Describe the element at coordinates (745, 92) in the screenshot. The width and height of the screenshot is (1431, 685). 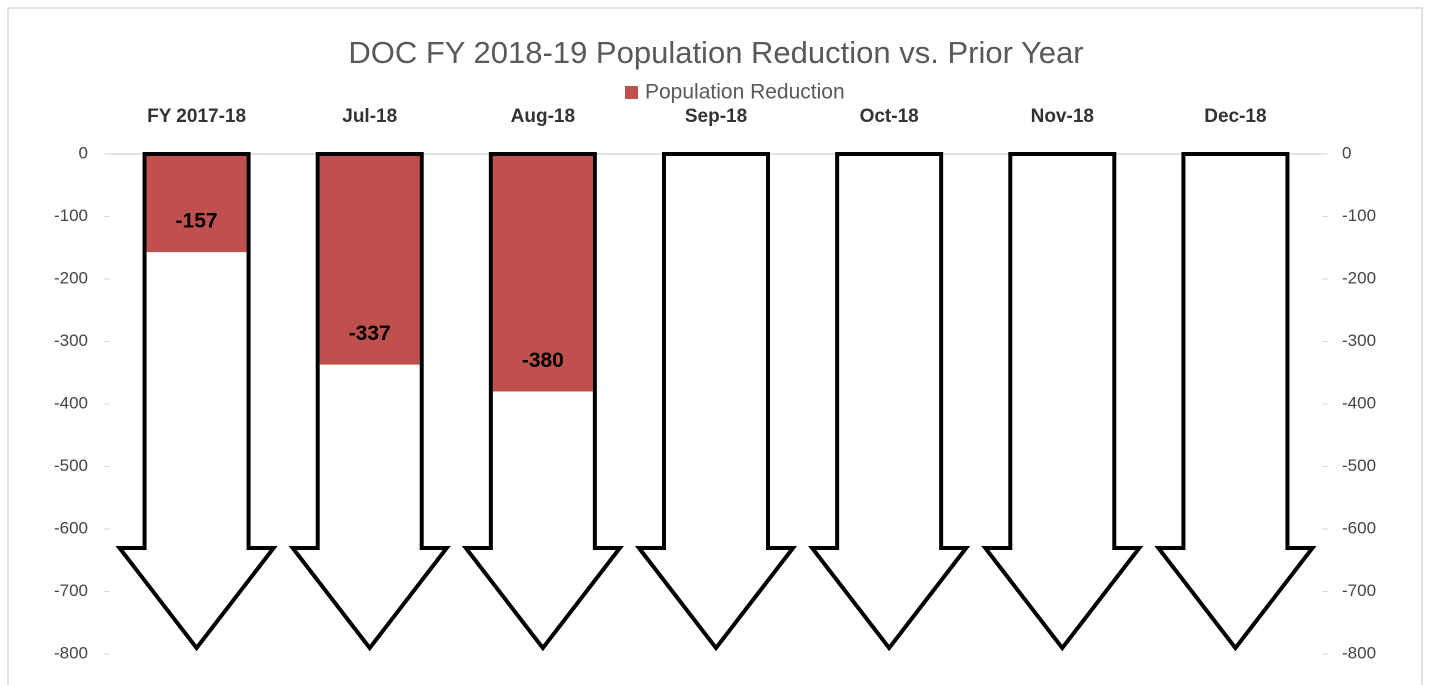
I see `legend-label: Population Reduction` at that location.